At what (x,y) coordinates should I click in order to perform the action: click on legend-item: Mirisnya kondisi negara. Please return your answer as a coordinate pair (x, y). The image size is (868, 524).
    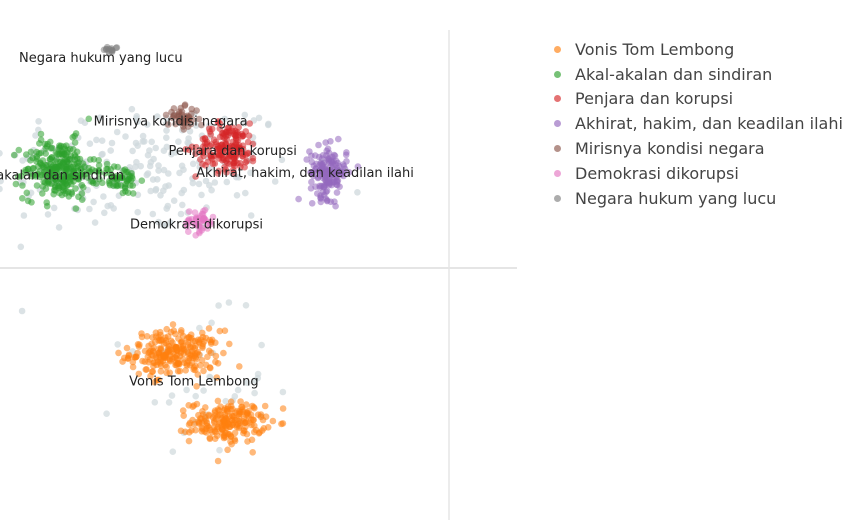
    Looking at the image, I should click on (696, 148).